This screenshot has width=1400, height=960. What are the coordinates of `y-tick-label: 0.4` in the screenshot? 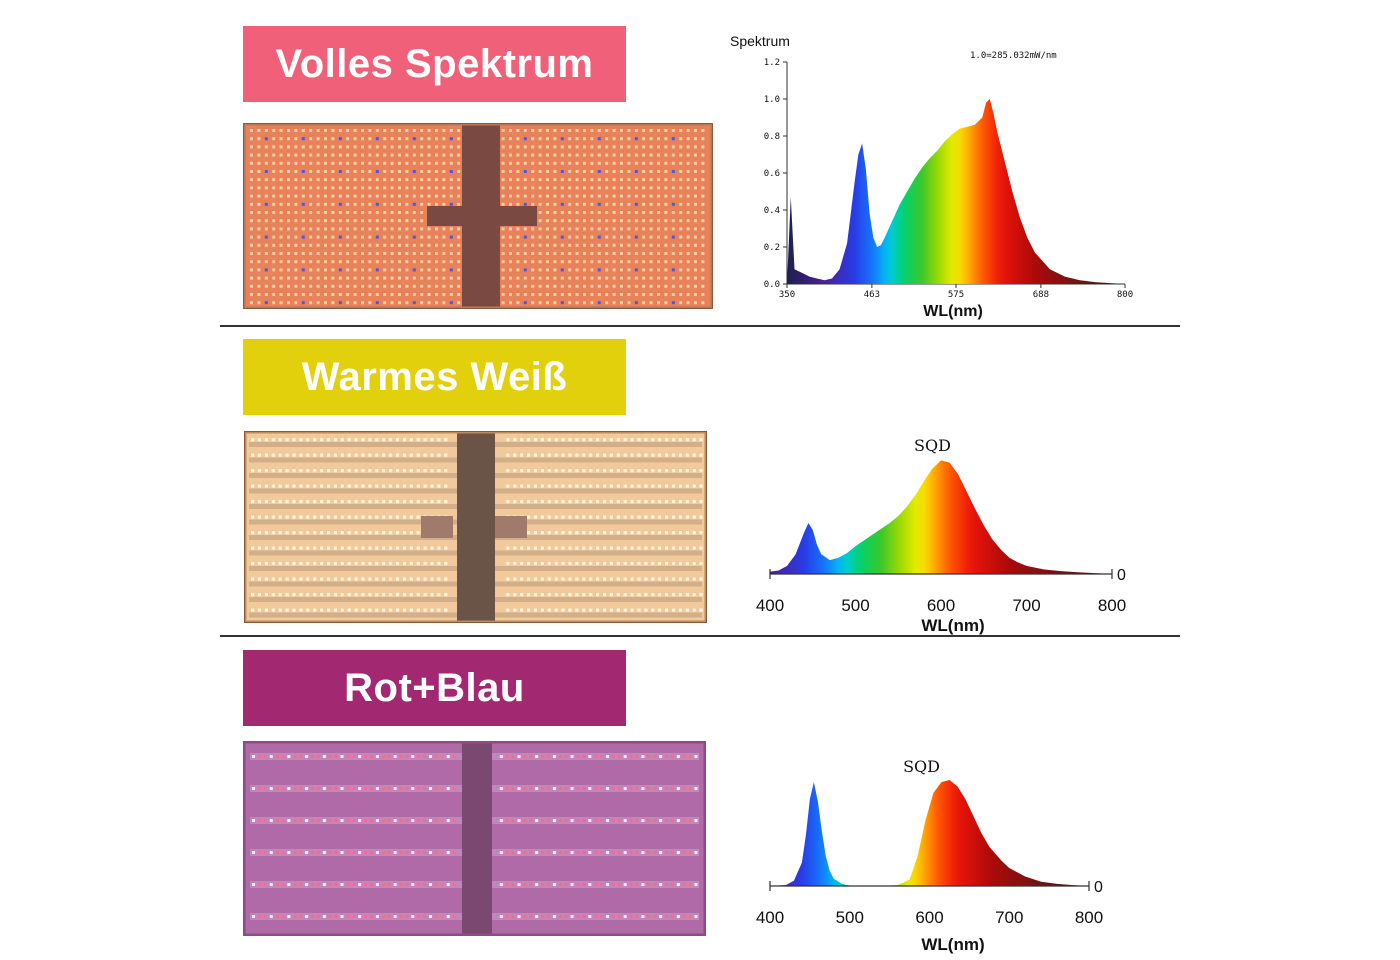 It's located at (772, 211).